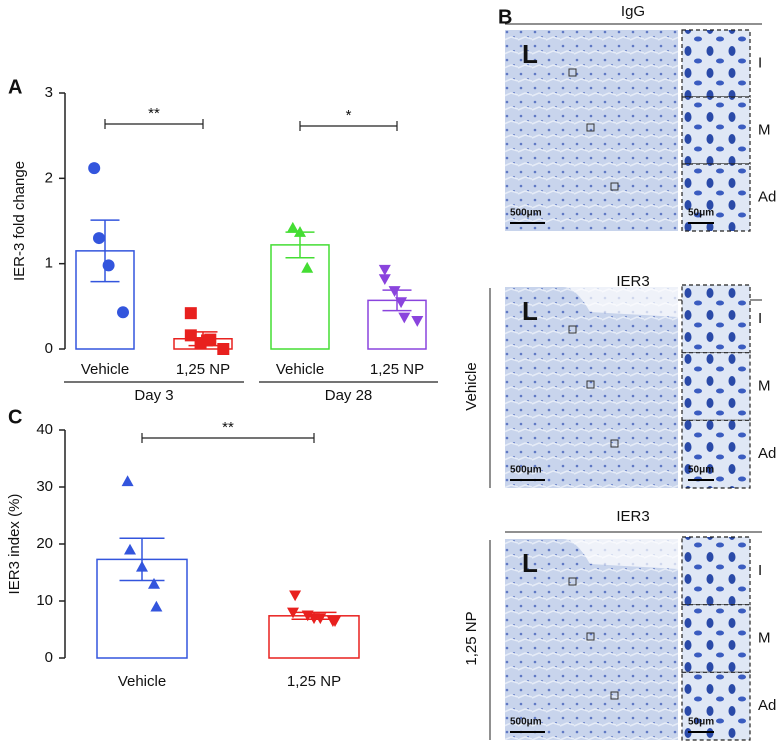 Image resolution: width=778 pixels, height=746 pixels. I want to click on panel-label: B, so click(505, 17).